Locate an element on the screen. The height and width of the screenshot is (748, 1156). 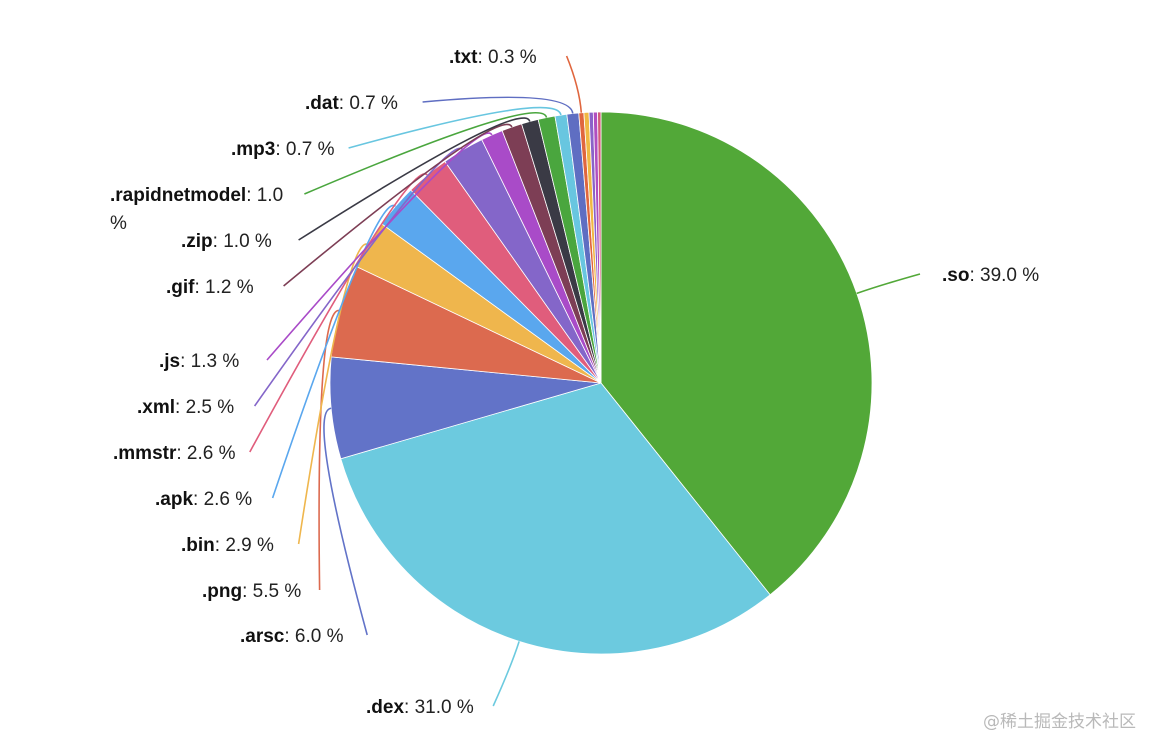
slice-label-mp3: .mp3: 0.7 % is located at coordinates (283, 149).